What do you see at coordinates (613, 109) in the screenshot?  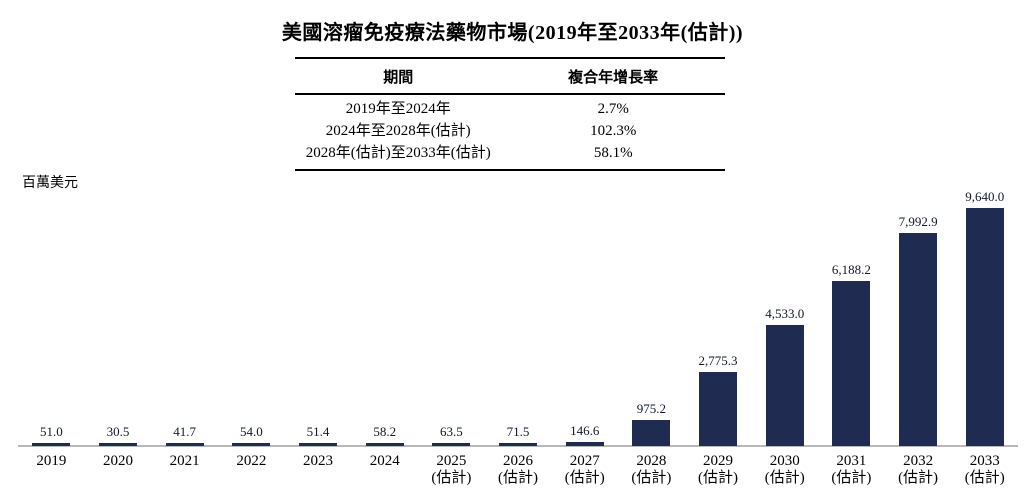 I see `cagr-cell: 2.7%` at bounding box center [613, 109].